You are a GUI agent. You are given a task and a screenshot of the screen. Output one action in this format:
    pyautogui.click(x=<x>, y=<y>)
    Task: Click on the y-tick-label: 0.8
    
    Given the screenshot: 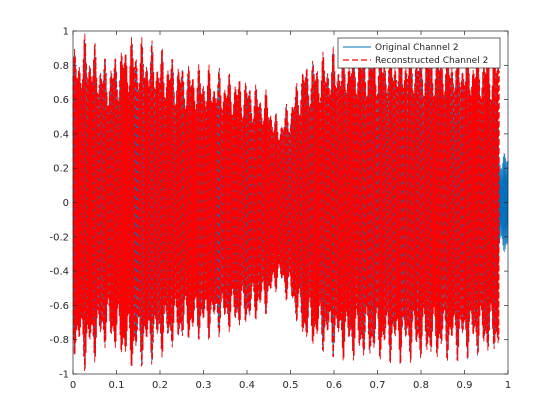 What is the action you would take?
    pyautogui.click(x=61, y=66)
    